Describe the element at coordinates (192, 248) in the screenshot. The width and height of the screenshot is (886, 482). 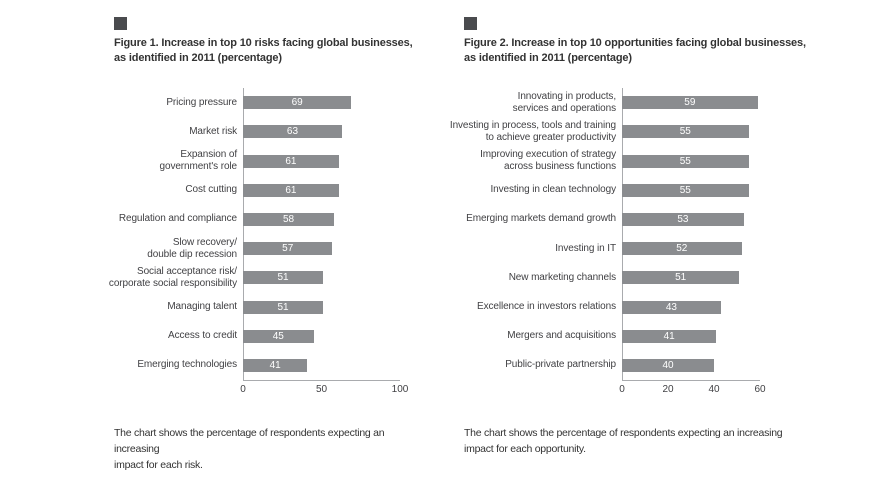
I see `bar-label: Slow recovery/ double dip recession` at that location.